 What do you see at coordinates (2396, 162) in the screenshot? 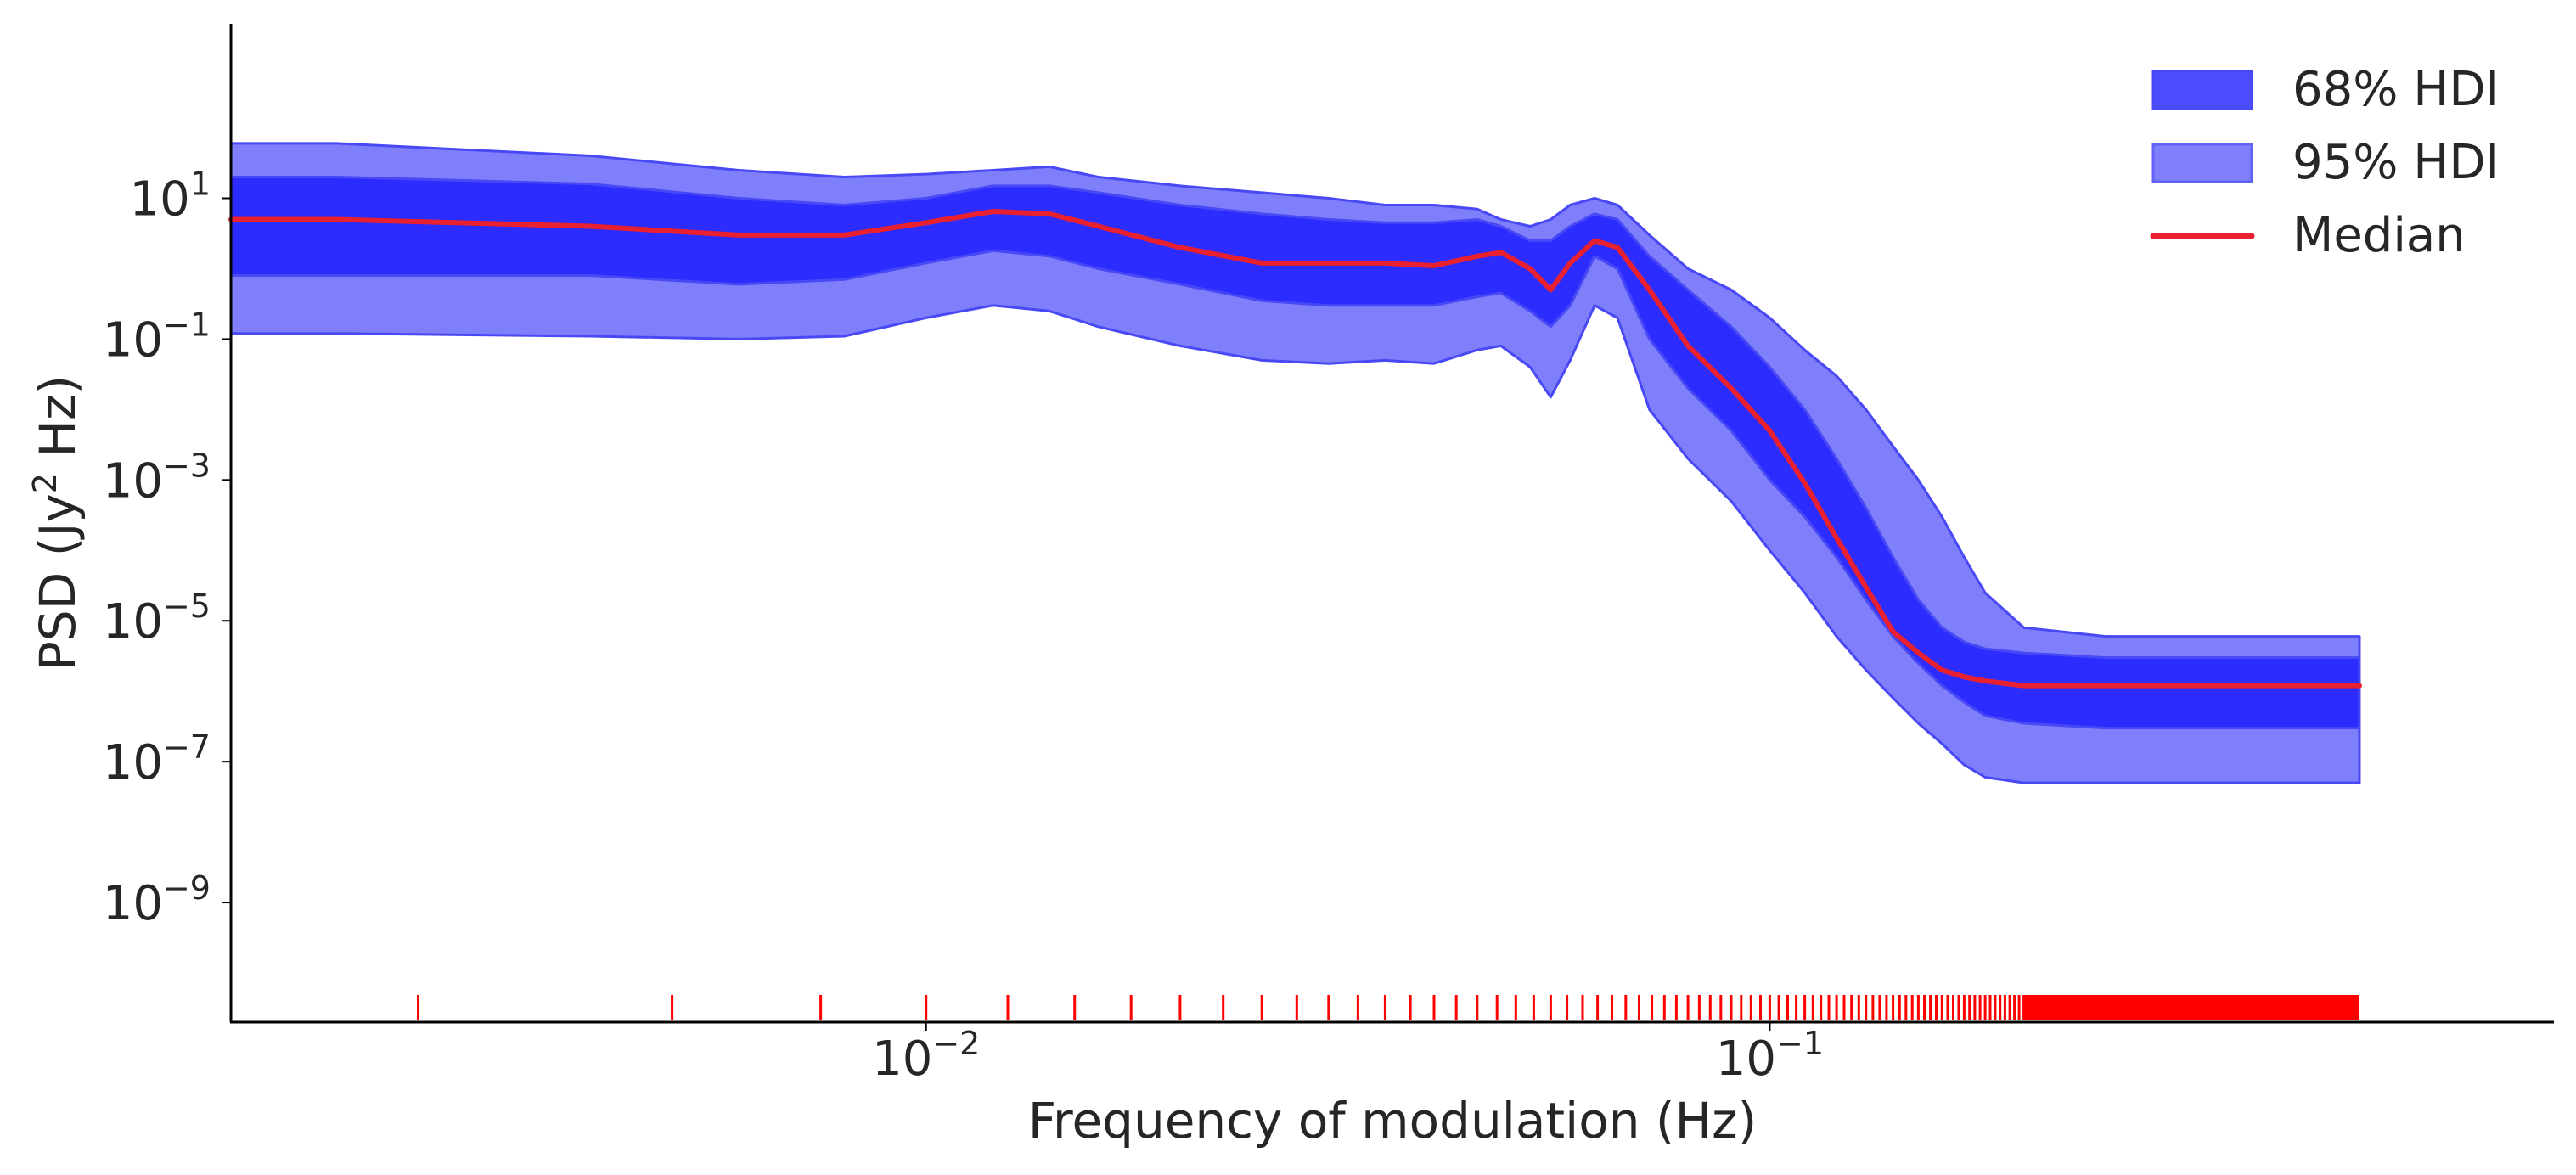
I see `legend-label-95-hdi: 95% HDI` at bounding box center [2396, 162].